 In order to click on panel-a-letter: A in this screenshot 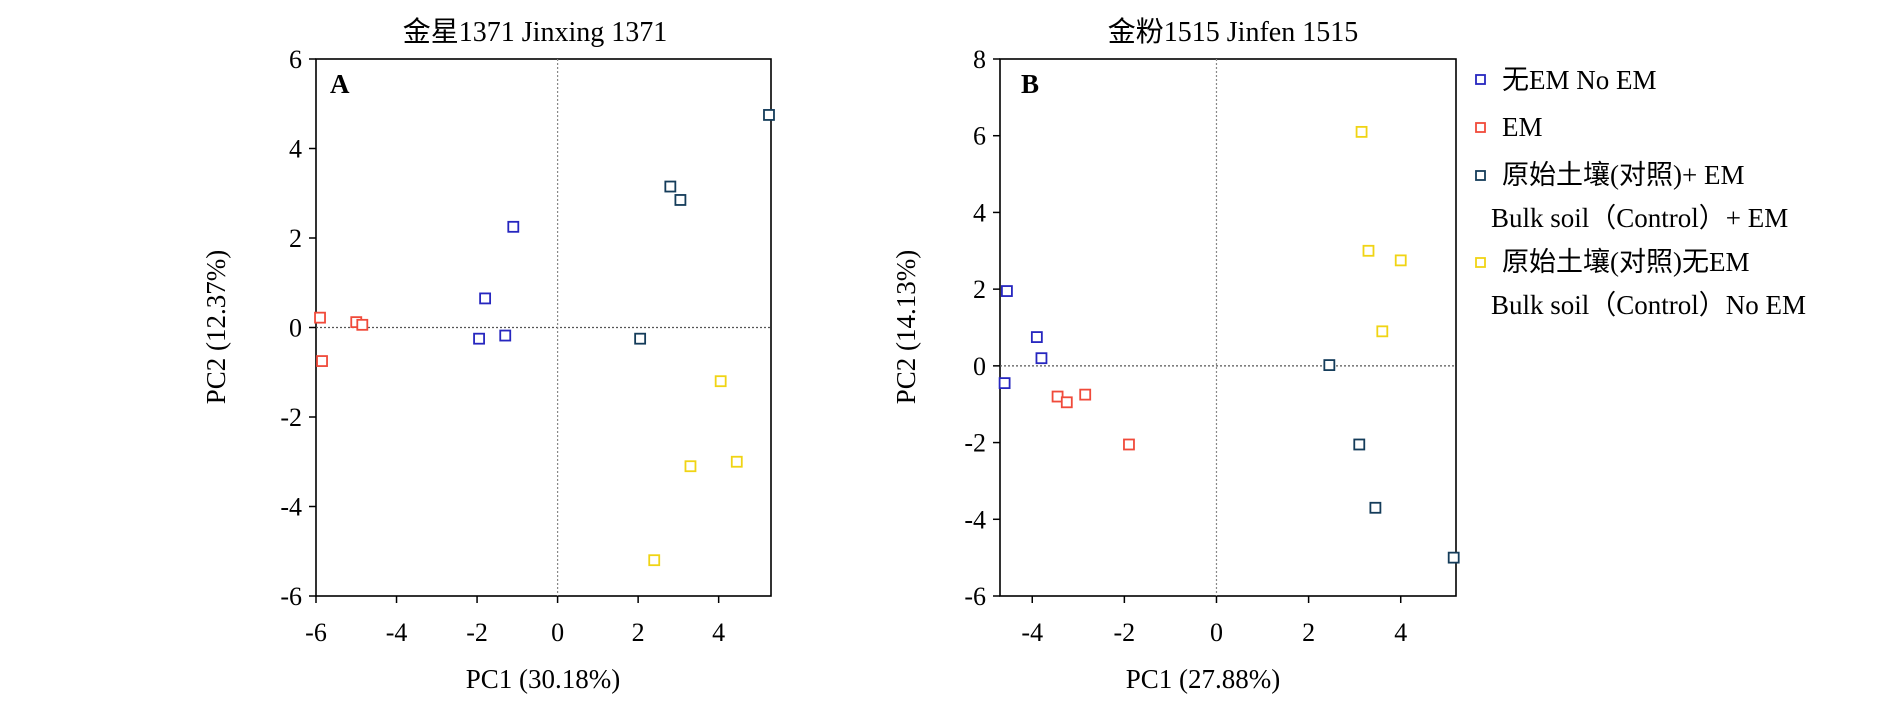, I will do `click(340, 84)`.